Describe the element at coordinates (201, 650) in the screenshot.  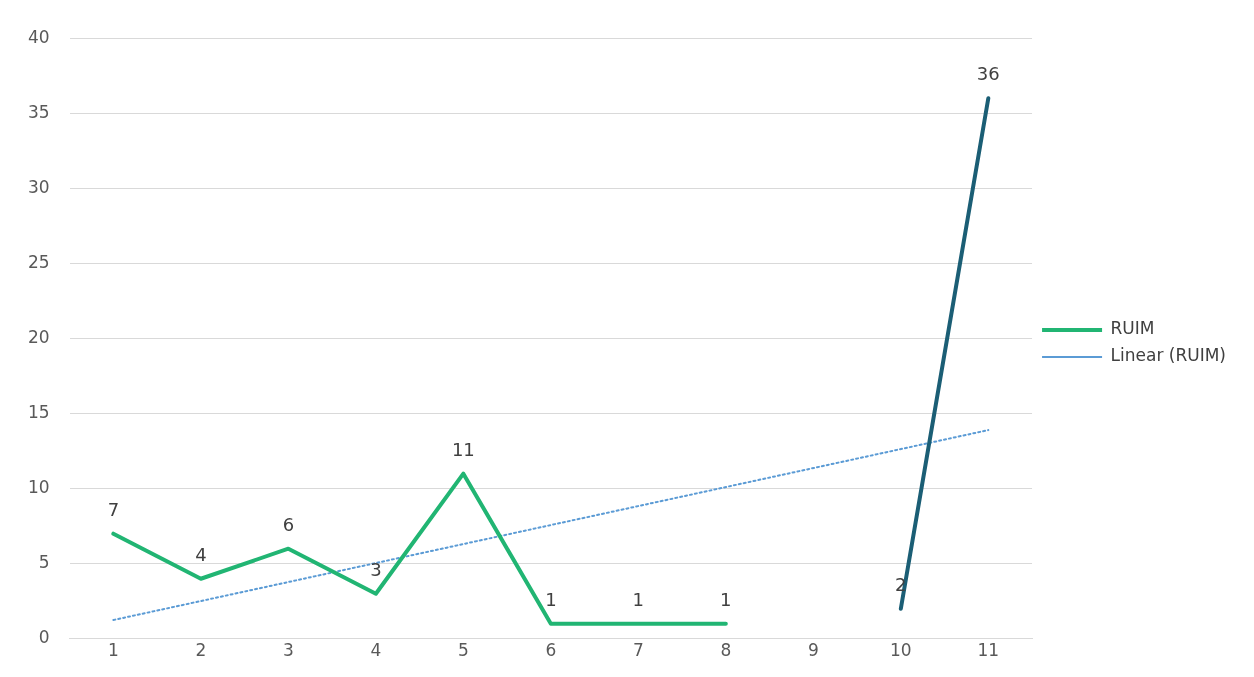
I see `x-tick-label: 2` at that location.